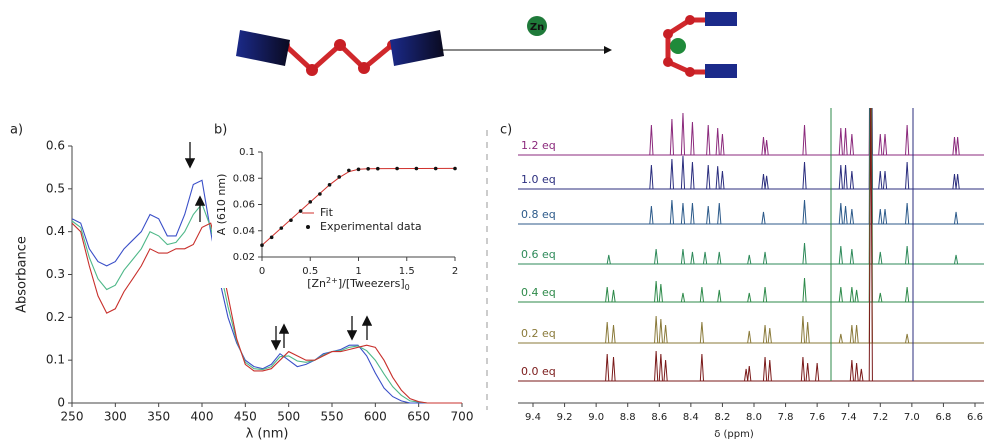 Image resolution: width=984 pixels, height=444 pixels. Describe the element at coordinates (533, 417) in the screenshot. I see `x-tick-label: 9.4` at that location.